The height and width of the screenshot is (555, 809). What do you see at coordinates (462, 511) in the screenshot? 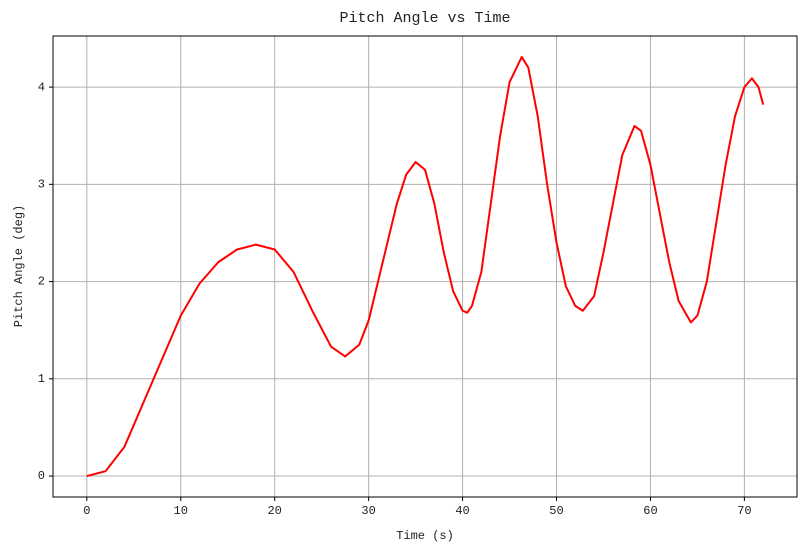
I see `x-tick-label: 40` at bounding box center [462, 511].